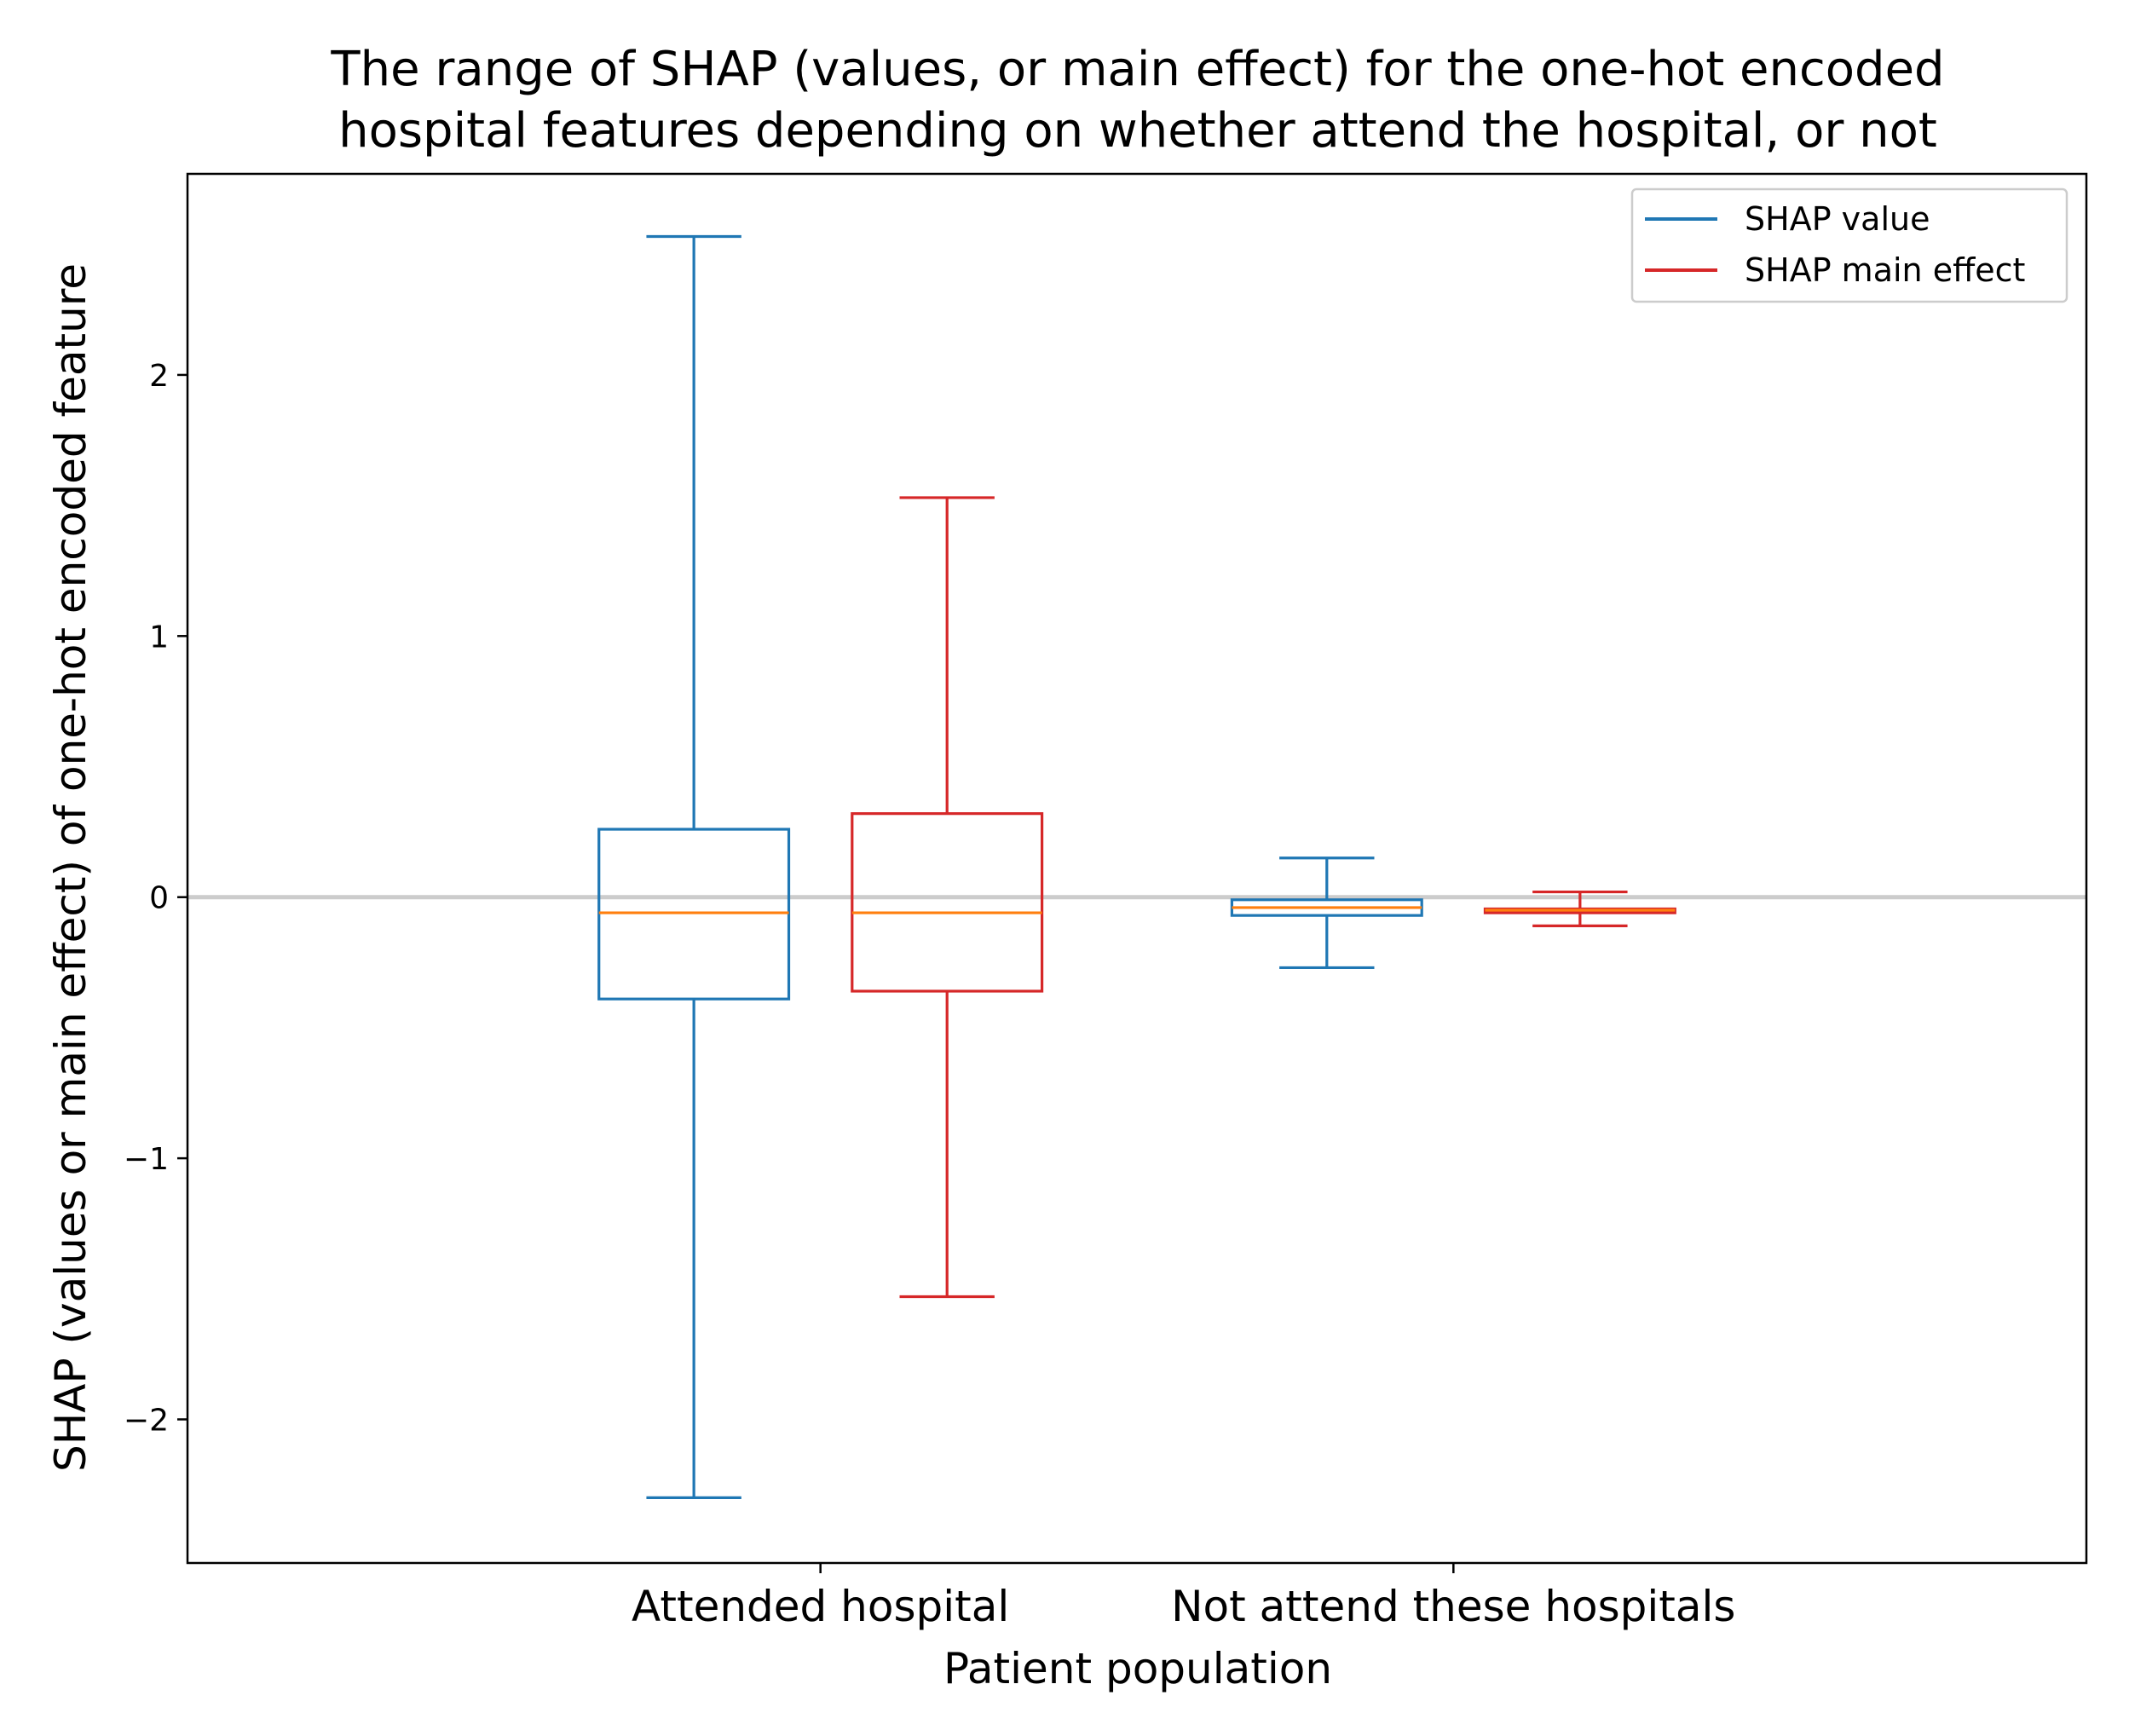  I want to click on legend-frame, so click(1849, 245).